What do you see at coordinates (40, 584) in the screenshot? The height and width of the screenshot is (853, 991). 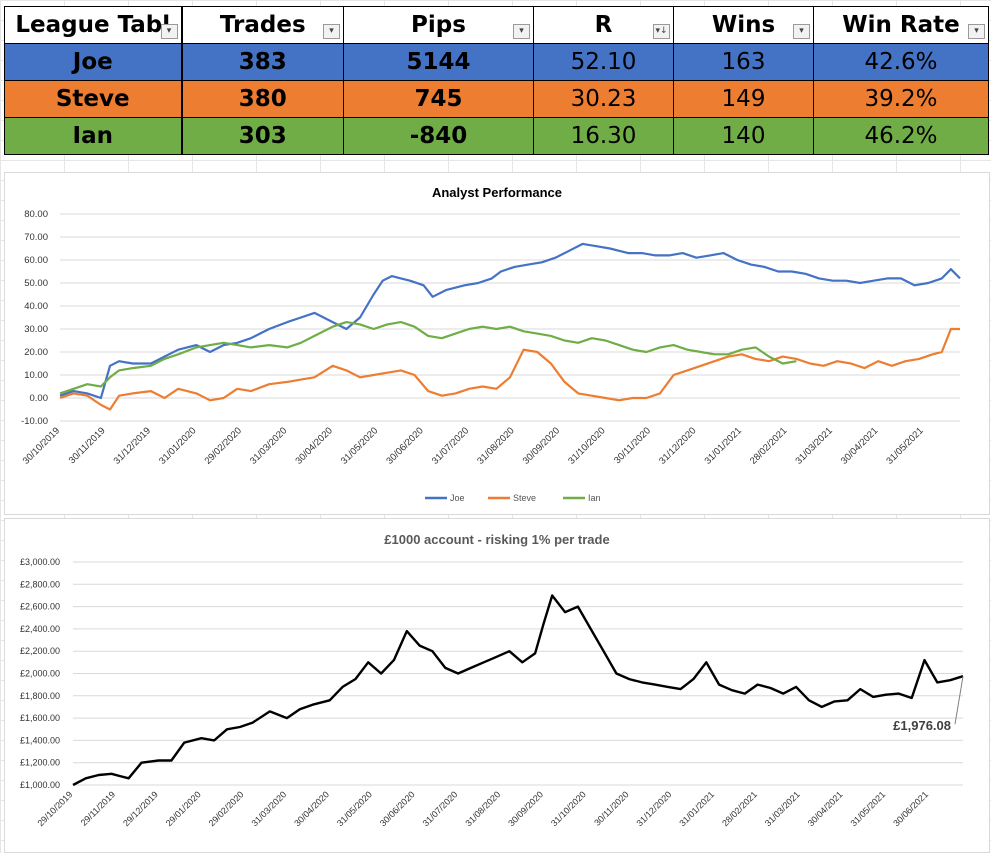 I see `y-tick-label: £2,800.00` at bounding box center [40, 584].